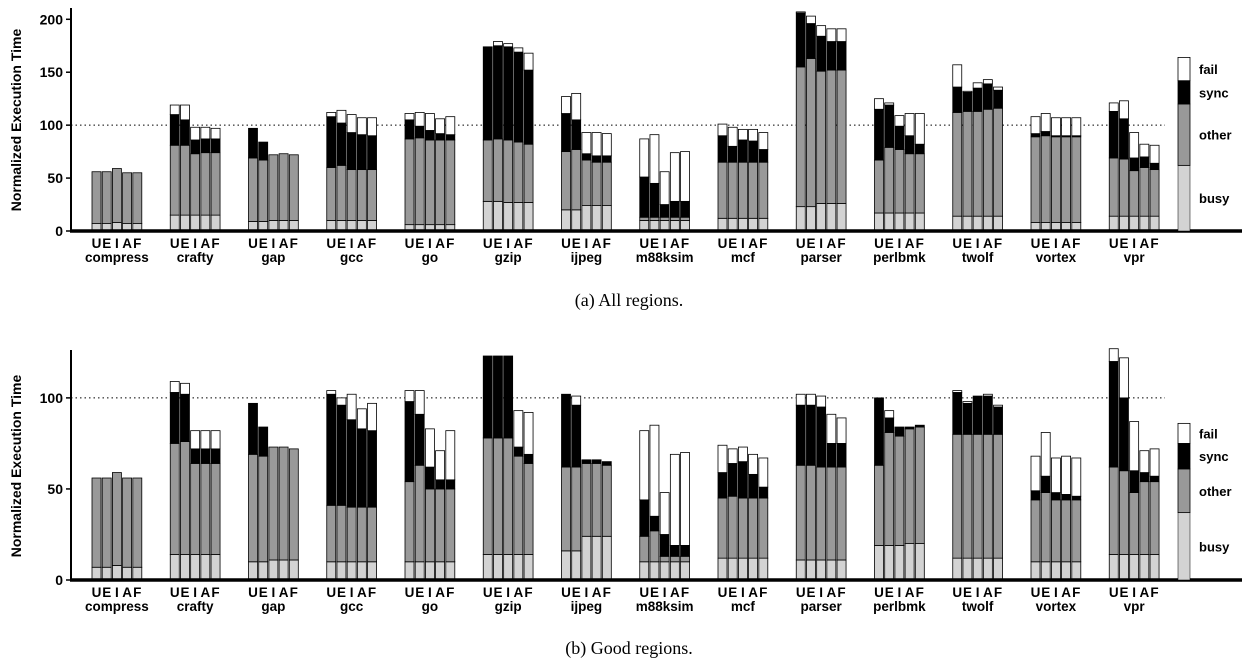  Describe the element at coordinates (55, 178) in the screenshot. I see `y-tick-label: 50` at that location.